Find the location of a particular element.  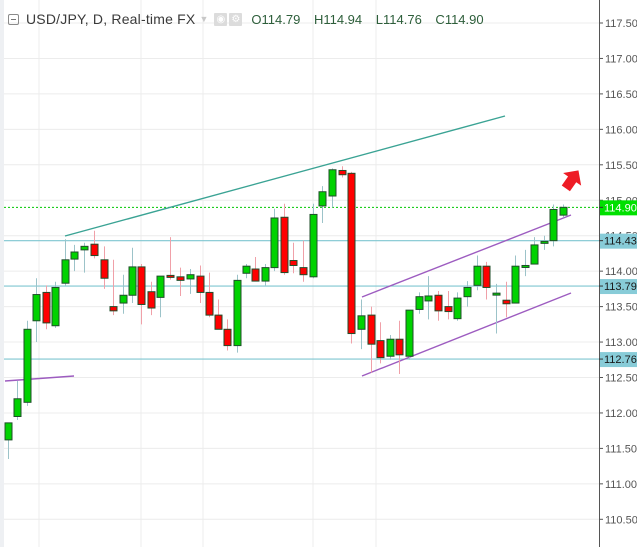

axis-label: 116.50 is located at coordinates (621, 95).